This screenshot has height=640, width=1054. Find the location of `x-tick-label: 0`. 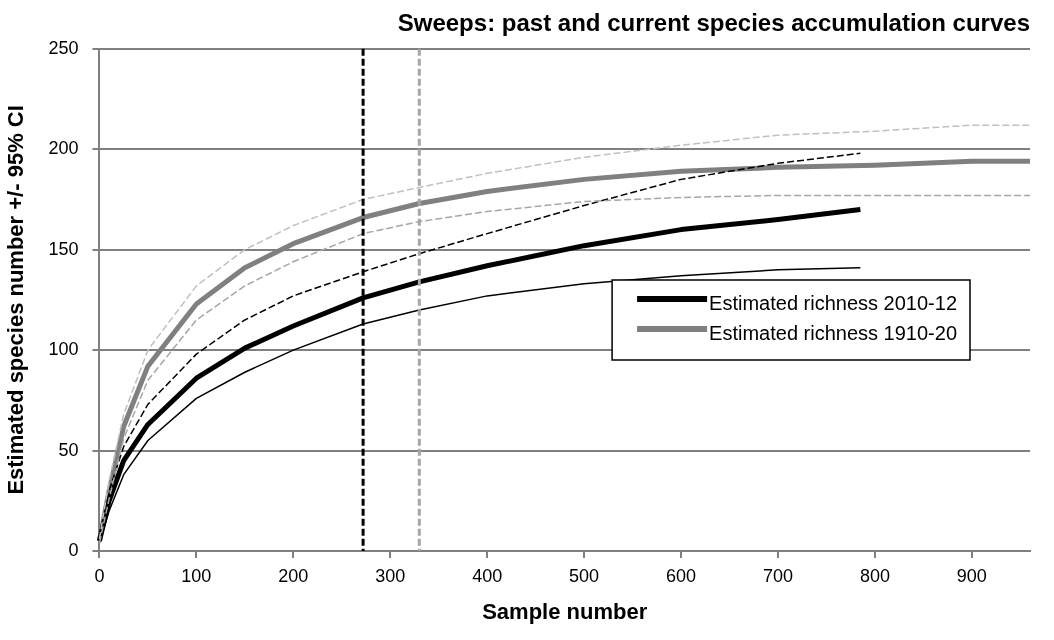

x-tick-label: 0 is located at coordinates (99, 575).